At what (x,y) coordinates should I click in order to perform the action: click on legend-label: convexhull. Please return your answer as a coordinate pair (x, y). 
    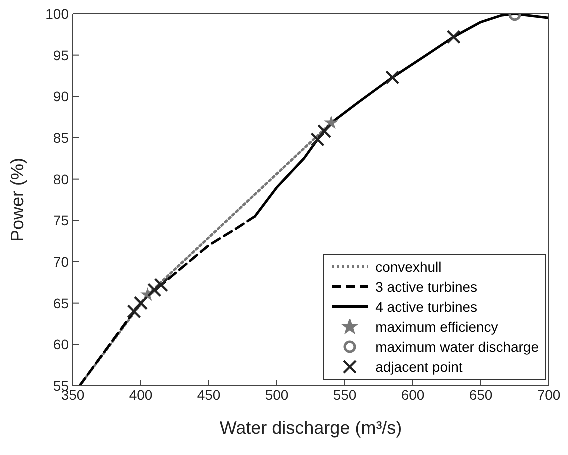
    Looking at the image, I should click on (409, 267).